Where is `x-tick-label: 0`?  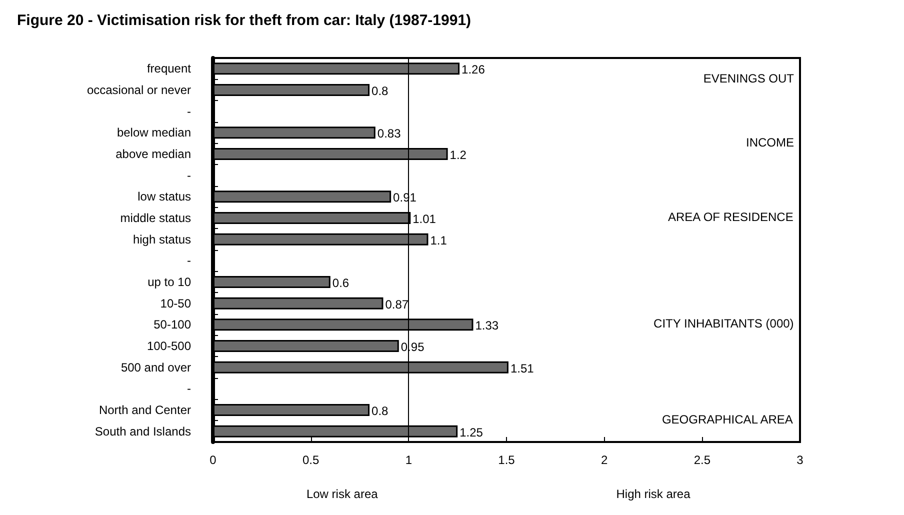
x-tick-label: 0 is located at coordinates (213, 460).